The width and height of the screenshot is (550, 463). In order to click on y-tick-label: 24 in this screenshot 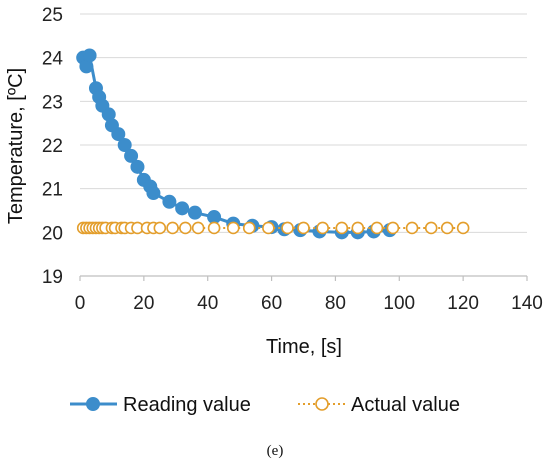, I will do `click(53, 59)`.